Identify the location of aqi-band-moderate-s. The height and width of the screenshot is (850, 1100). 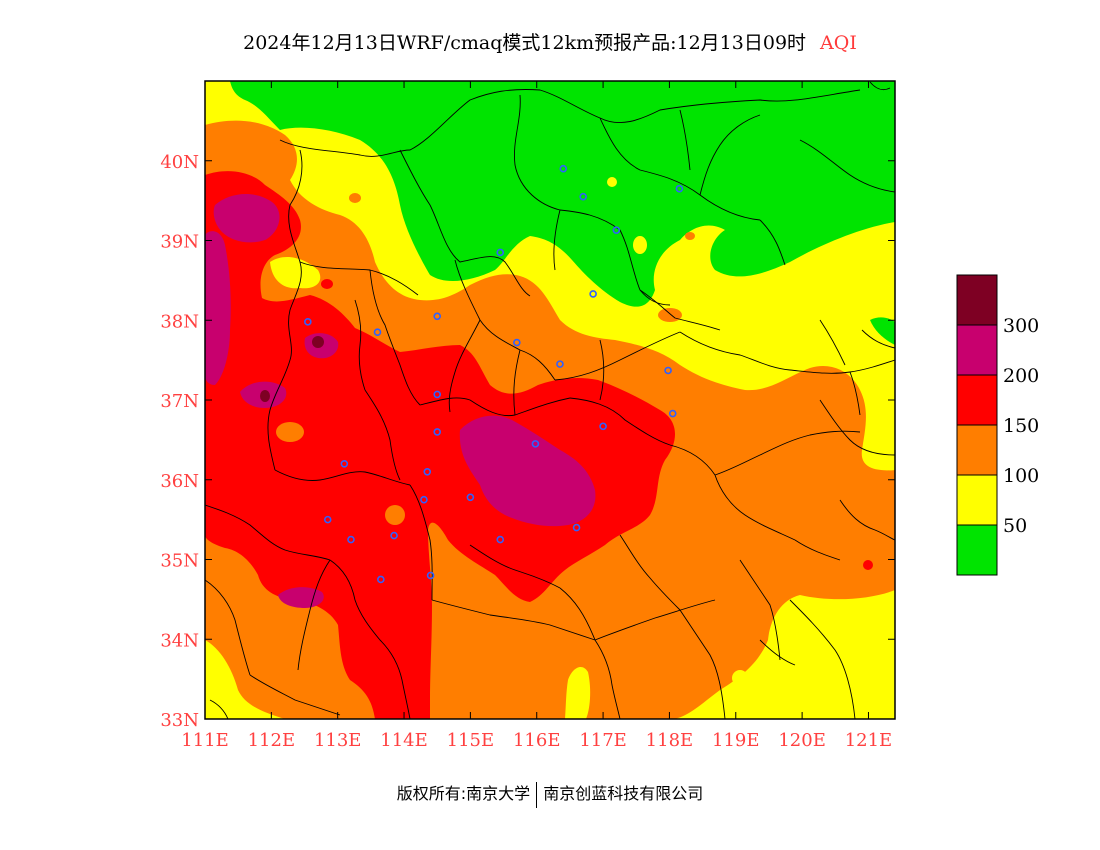
(578, 692).